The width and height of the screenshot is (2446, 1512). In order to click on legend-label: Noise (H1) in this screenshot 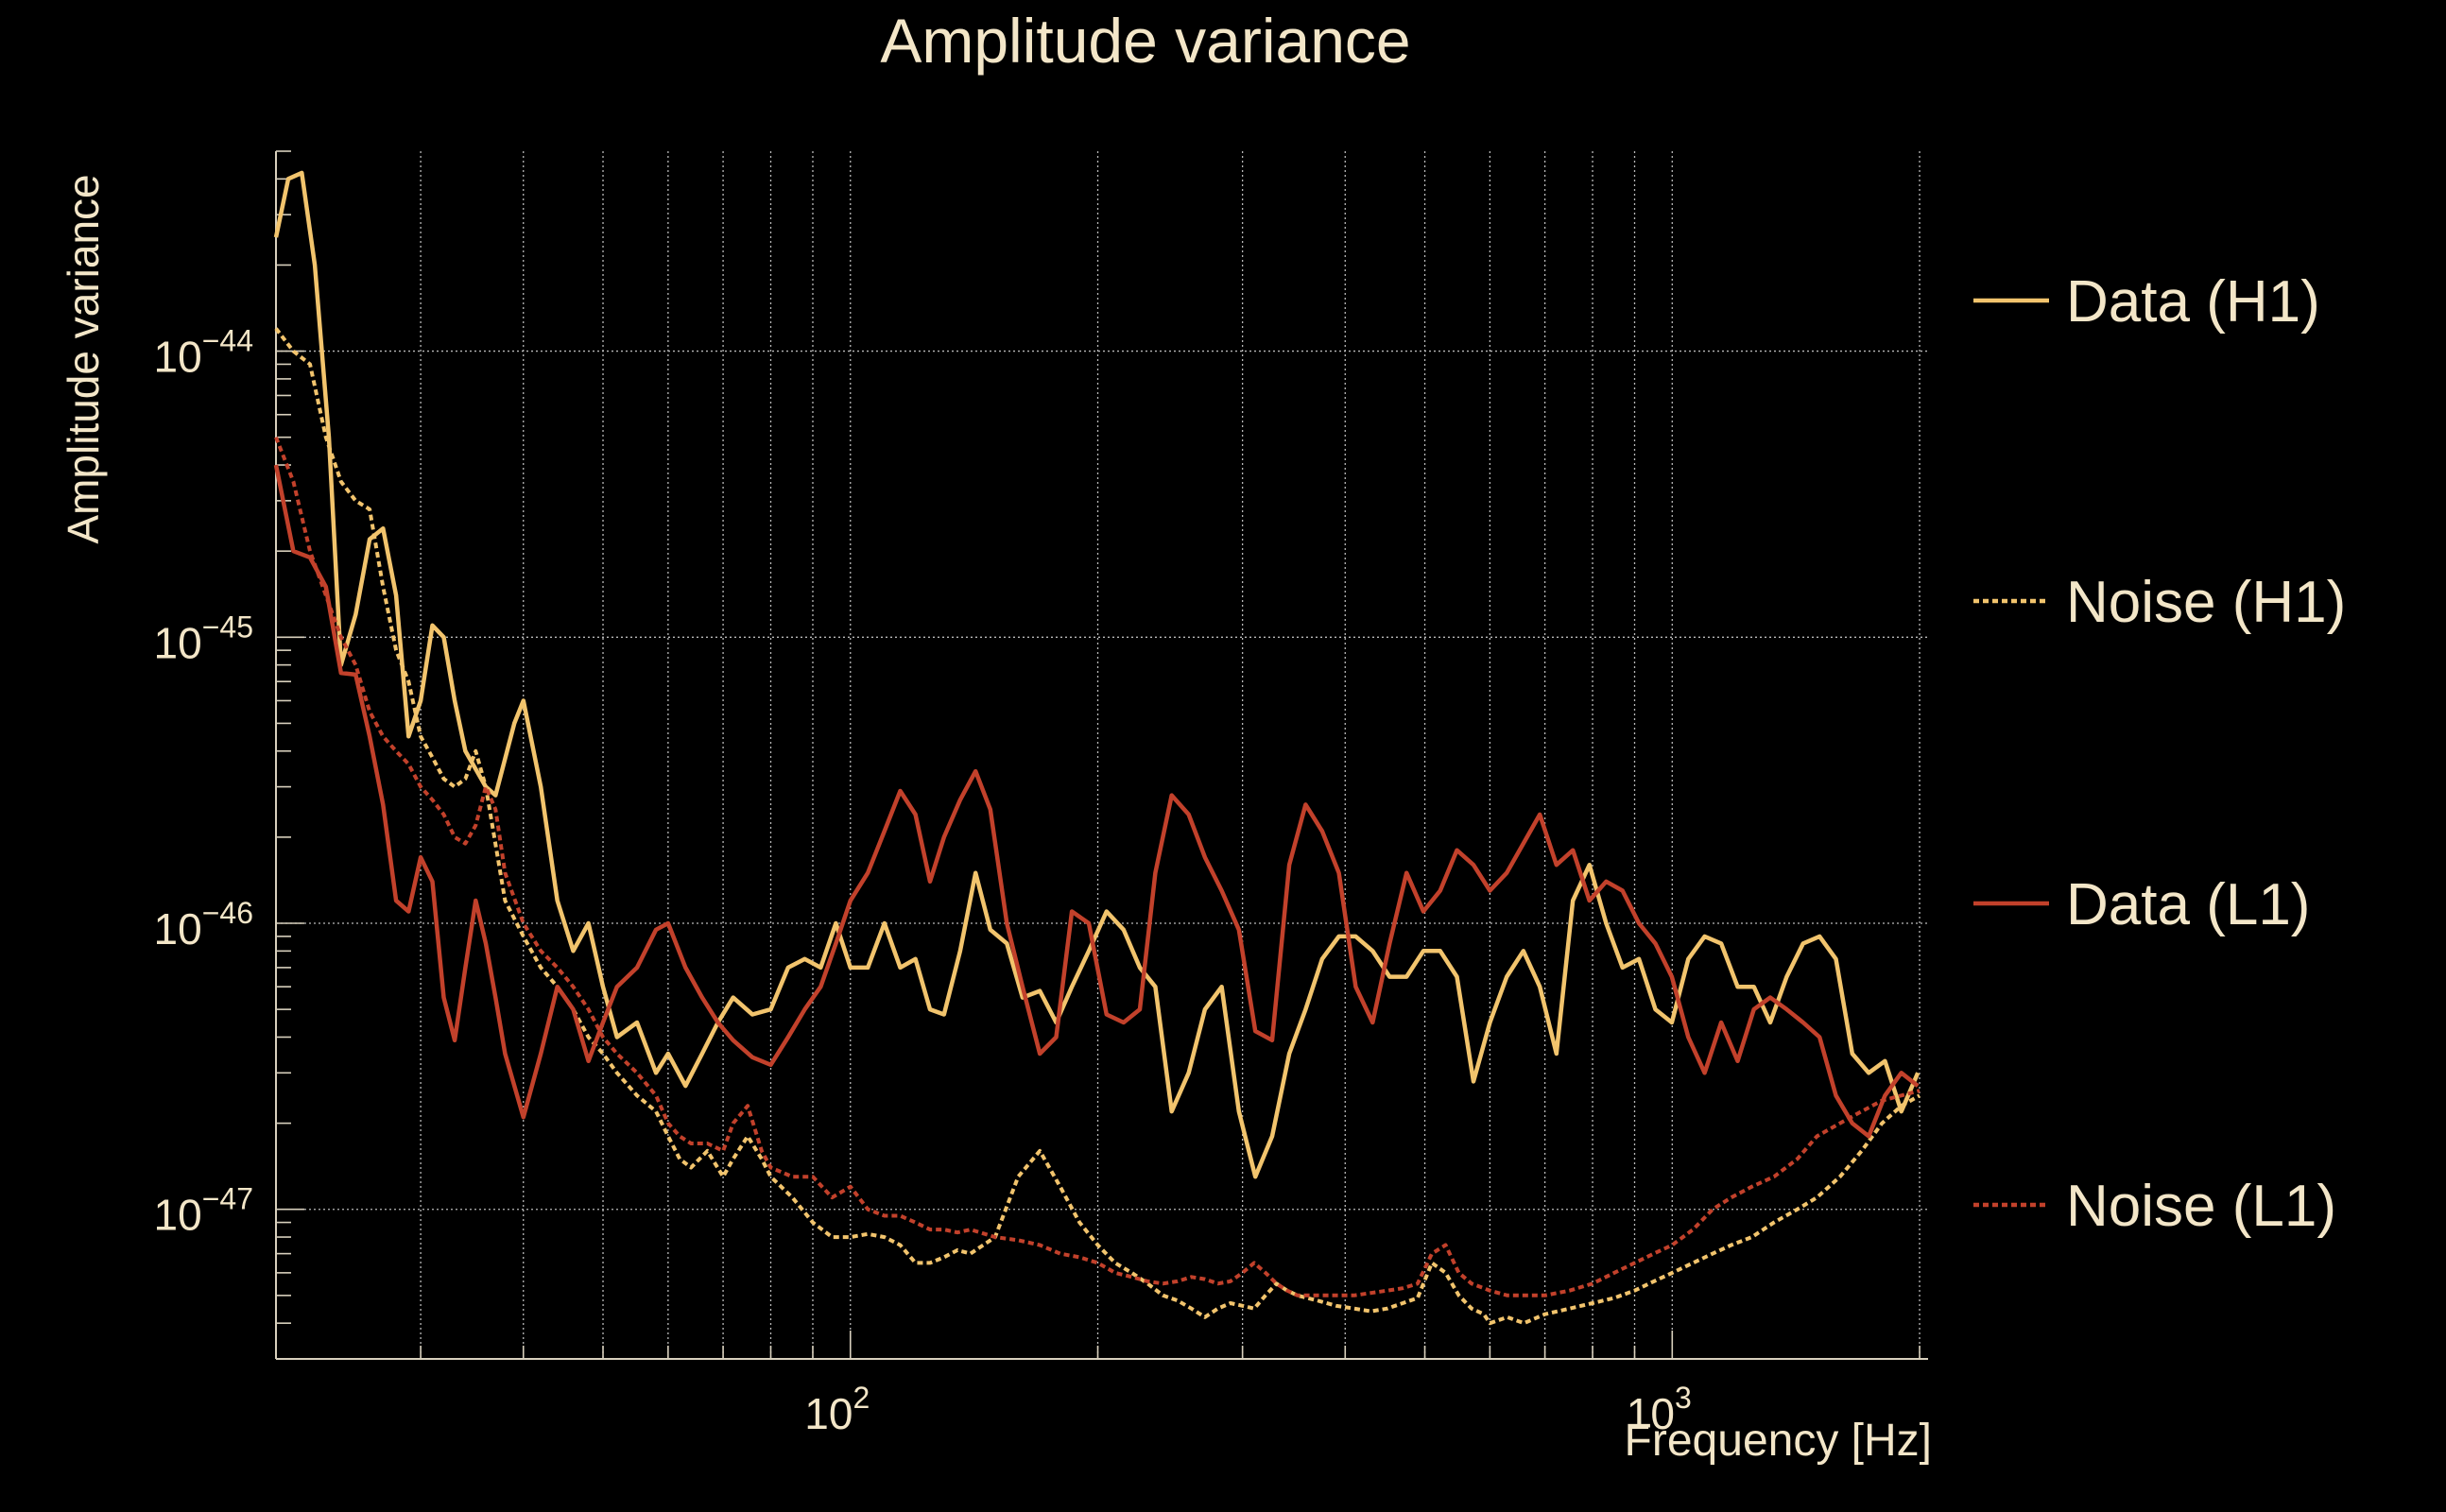, I will do `click(2206, 602)`.